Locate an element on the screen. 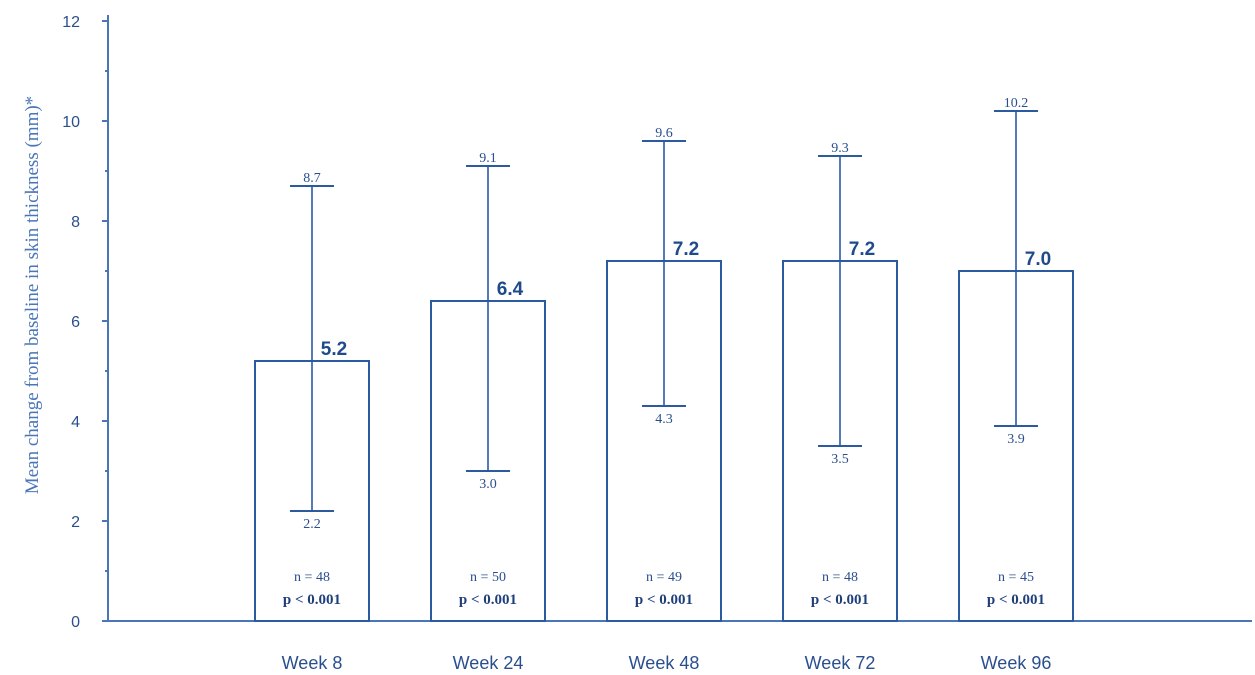  x-tick-label: Week 96 is located at coordinates (1016, 663).